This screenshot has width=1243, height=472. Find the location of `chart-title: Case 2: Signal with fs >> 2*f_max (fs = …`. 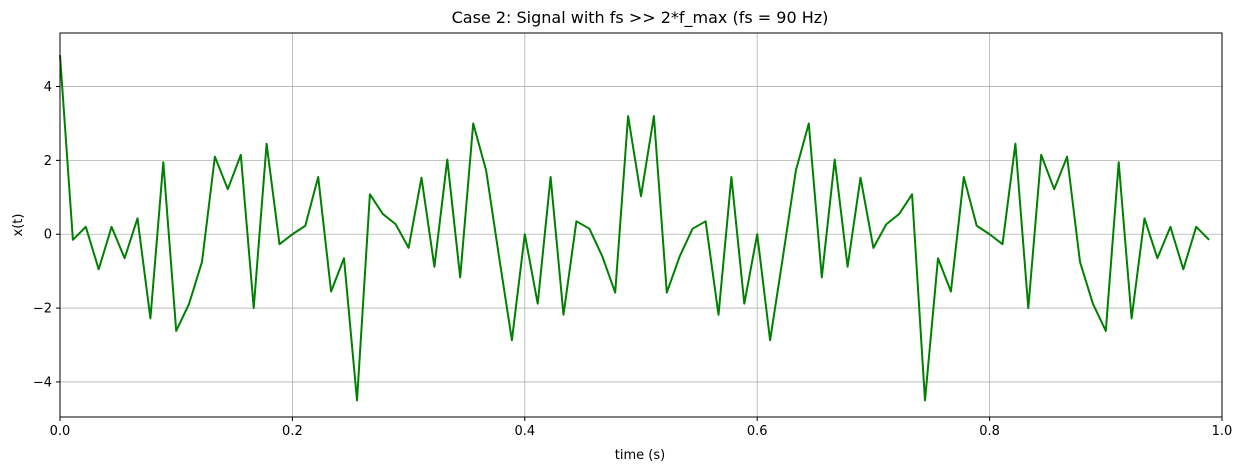

chart-title: Case 2: Signal with fs >> 2*f_max (fs = … is located at coordinates (640, 18).